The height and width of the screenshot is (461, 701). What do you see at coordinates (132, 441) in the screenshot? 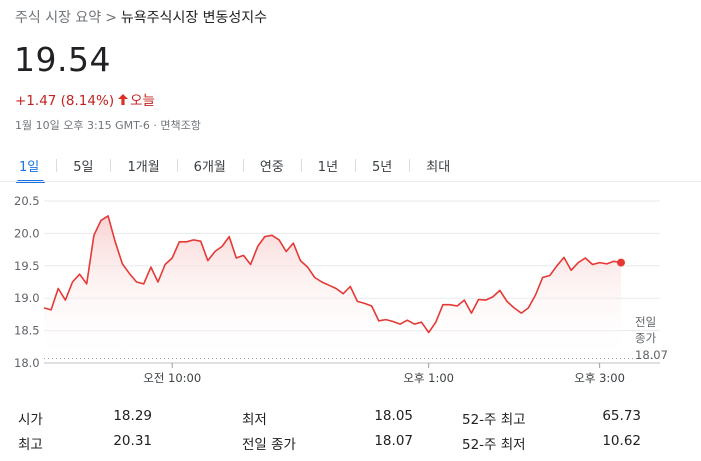
I see `stat-value-high: 20.31` at bounding box center [132, 441].